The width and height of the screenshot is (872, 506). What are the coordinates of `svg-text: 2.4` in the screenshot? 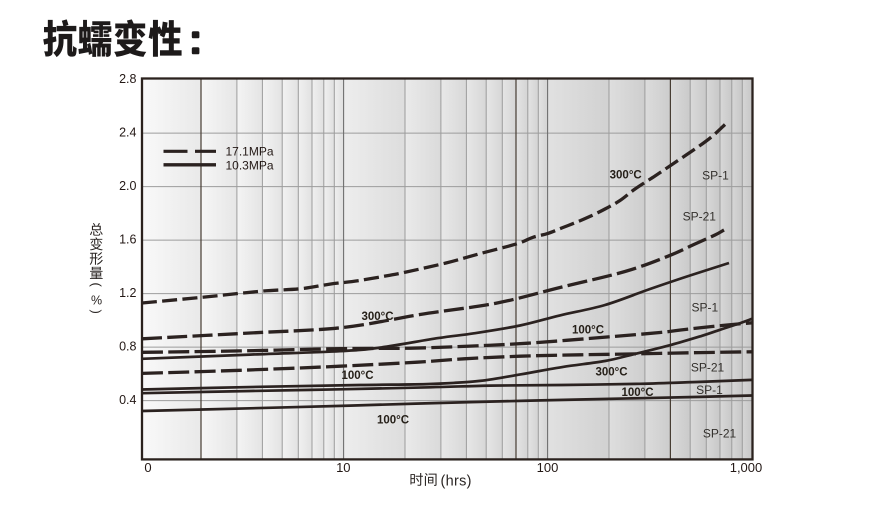 It's located at (127, 133).